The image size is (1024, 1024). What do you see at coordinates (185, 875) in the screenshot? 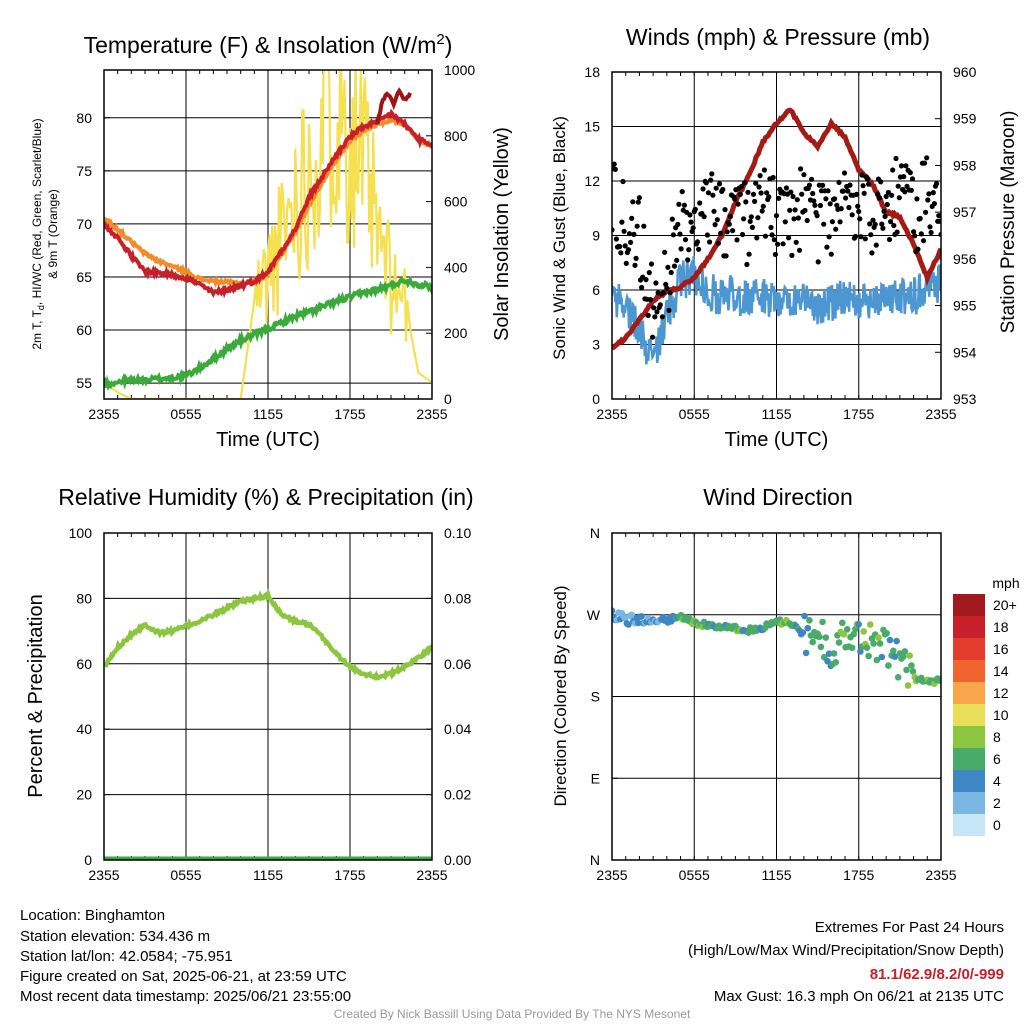
I see `x-tick-label: 0555` at bounding box center [185, 875].